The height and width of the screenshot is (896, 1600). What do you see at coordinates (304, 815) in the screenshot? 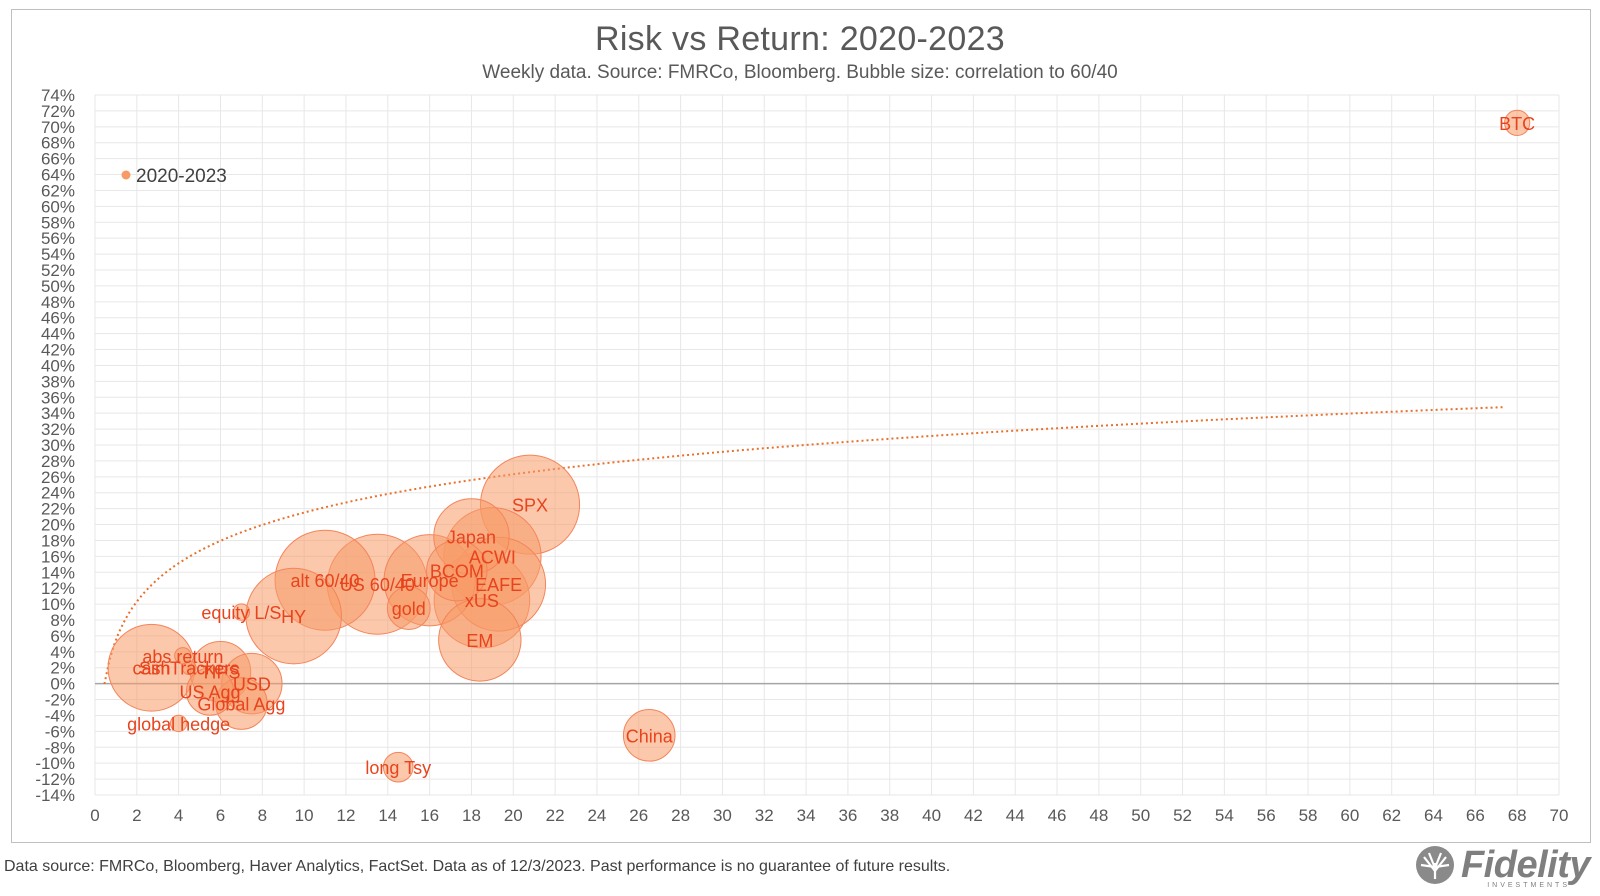
I see `x-tick-label: 10` at bounding box center [304, 815].